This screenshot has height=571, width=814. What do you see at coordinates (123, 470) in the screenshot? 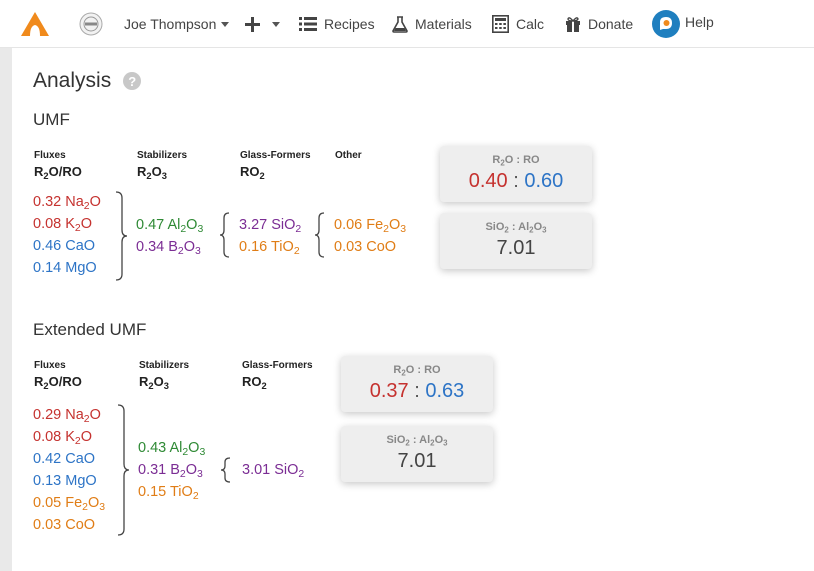
I see `ext-flux-brace` at bounding box center [123, 470].